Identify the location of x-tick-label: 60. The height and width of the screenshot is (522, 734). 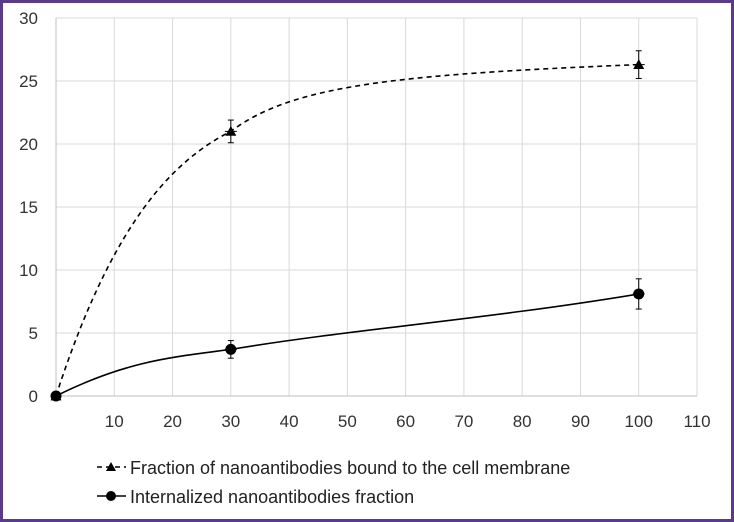
(405, 421).